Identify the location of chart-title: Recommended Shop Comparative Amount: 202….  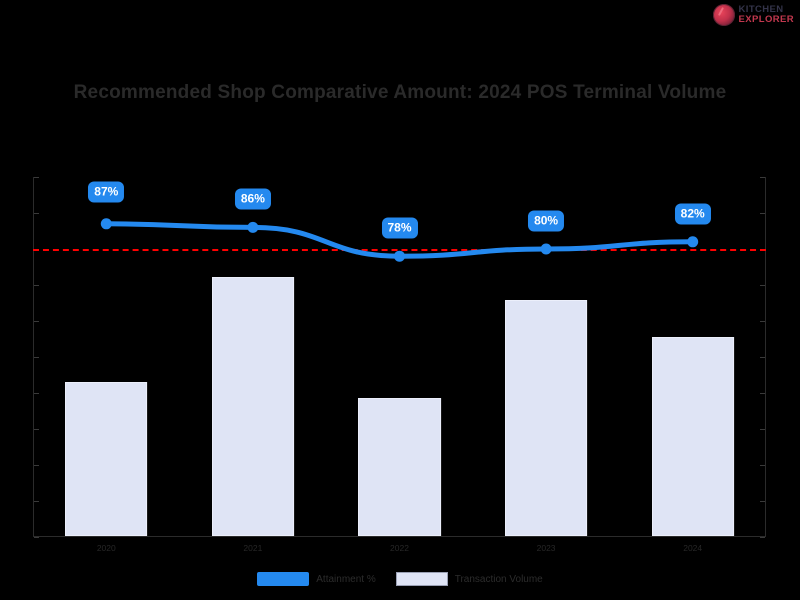
(400, 92).